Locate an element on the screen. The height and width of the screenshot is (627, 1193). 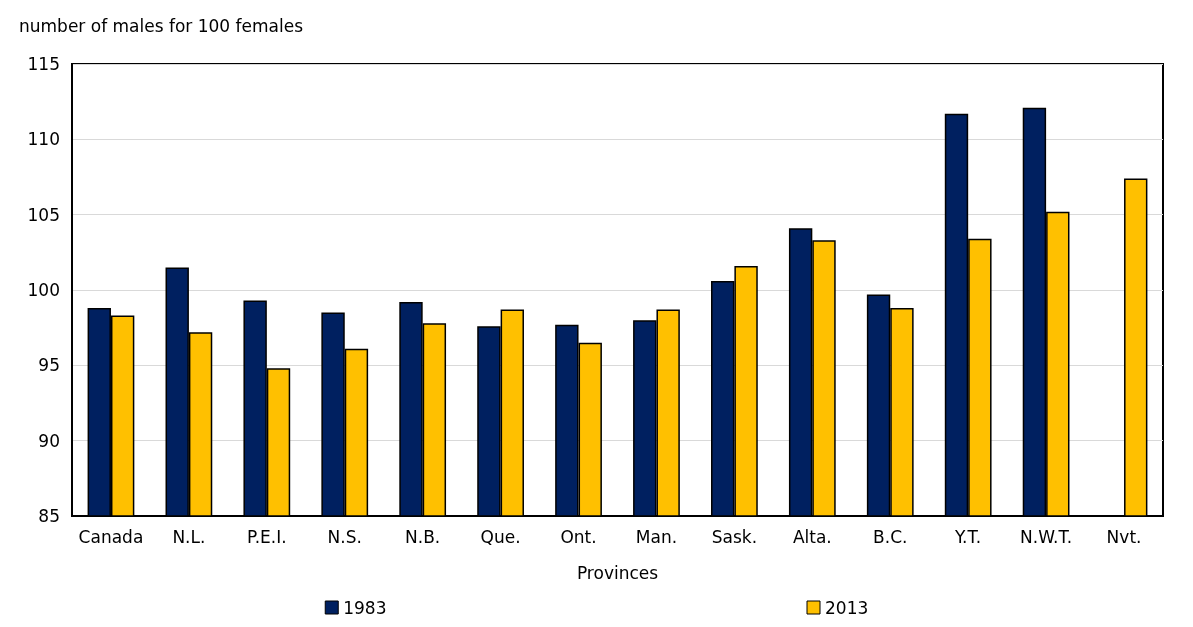
x-axis-title: Provinces is located at coordinates (617, 572).